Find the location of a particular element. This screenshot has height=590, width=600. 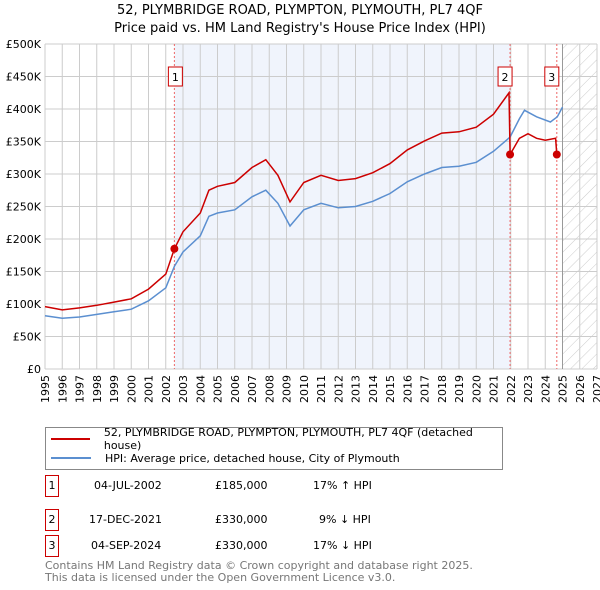

y-tick-label: £350K is located at coordinates (24, 142).